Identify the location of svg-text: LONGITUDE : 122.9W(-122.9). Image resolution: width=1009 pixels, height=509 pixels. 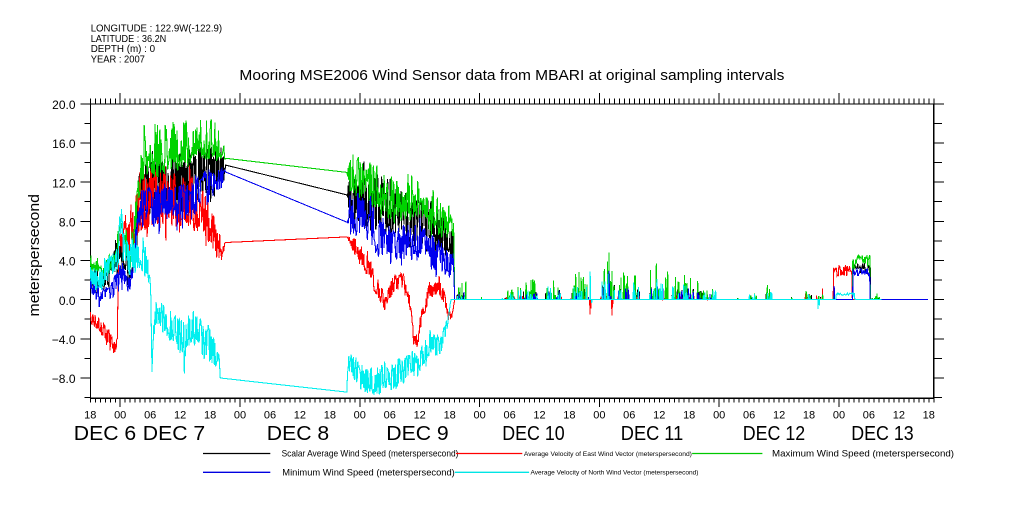
(156, 28).